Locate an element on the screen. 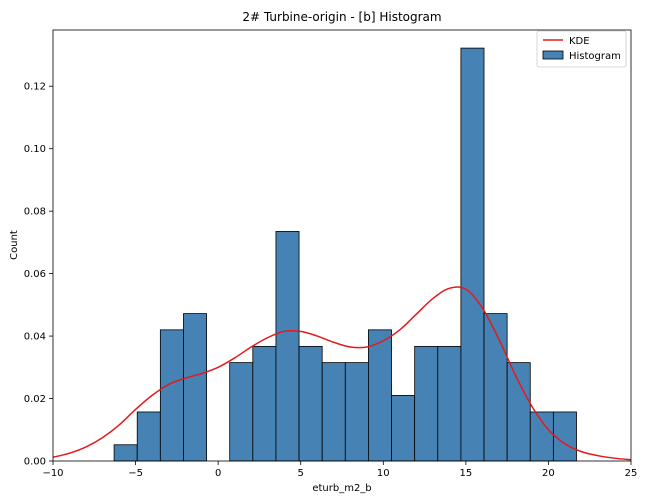 The height and width of the screenshot is (504, 648). legend-histogram-swatch is located at coordinates (553, 55).